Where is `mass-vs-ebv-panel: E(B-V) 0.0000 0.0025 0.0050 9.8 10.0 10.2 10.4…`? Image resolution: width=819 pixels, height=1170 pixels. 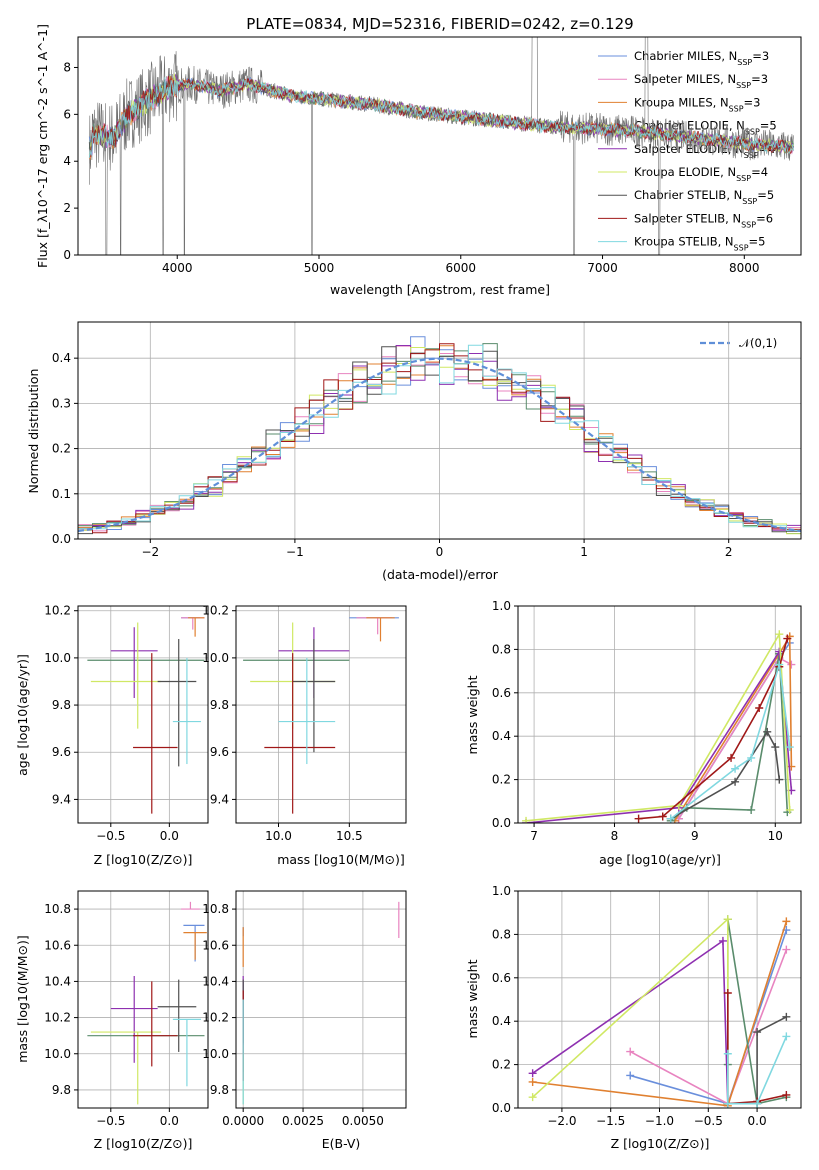
mass-vs-ebv-panel: E(B-V) 0.0000 0.0025 0.0050 9.8 10.0 10.2 10.4… is located at coordinates (304, 1020).